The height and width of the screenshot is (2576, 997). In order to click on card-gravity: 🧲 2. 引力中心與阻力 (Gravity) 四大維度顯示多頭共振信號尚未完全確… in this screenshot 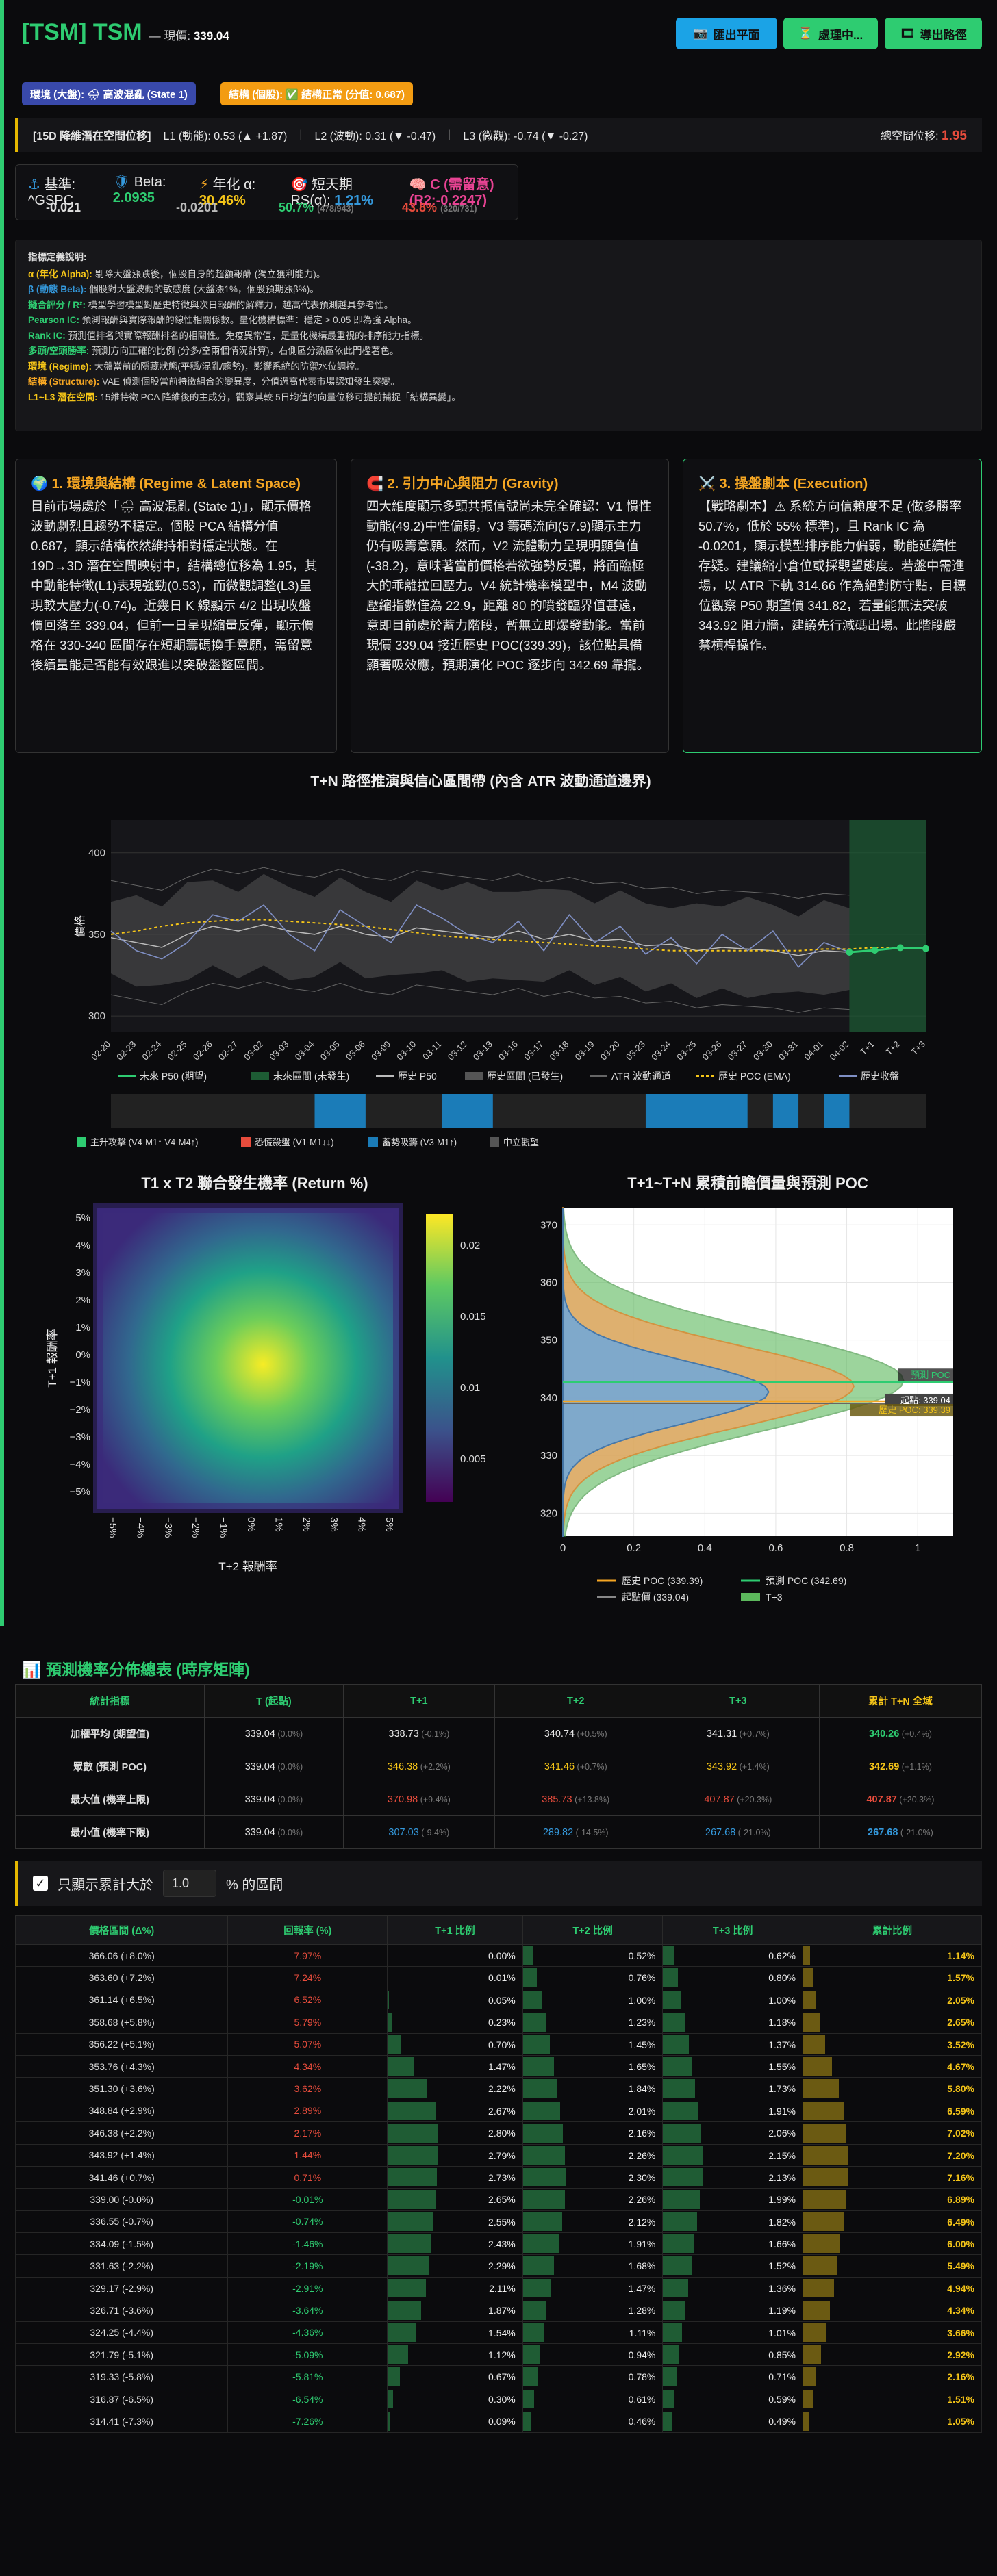, I will do `click(510, 606)`.